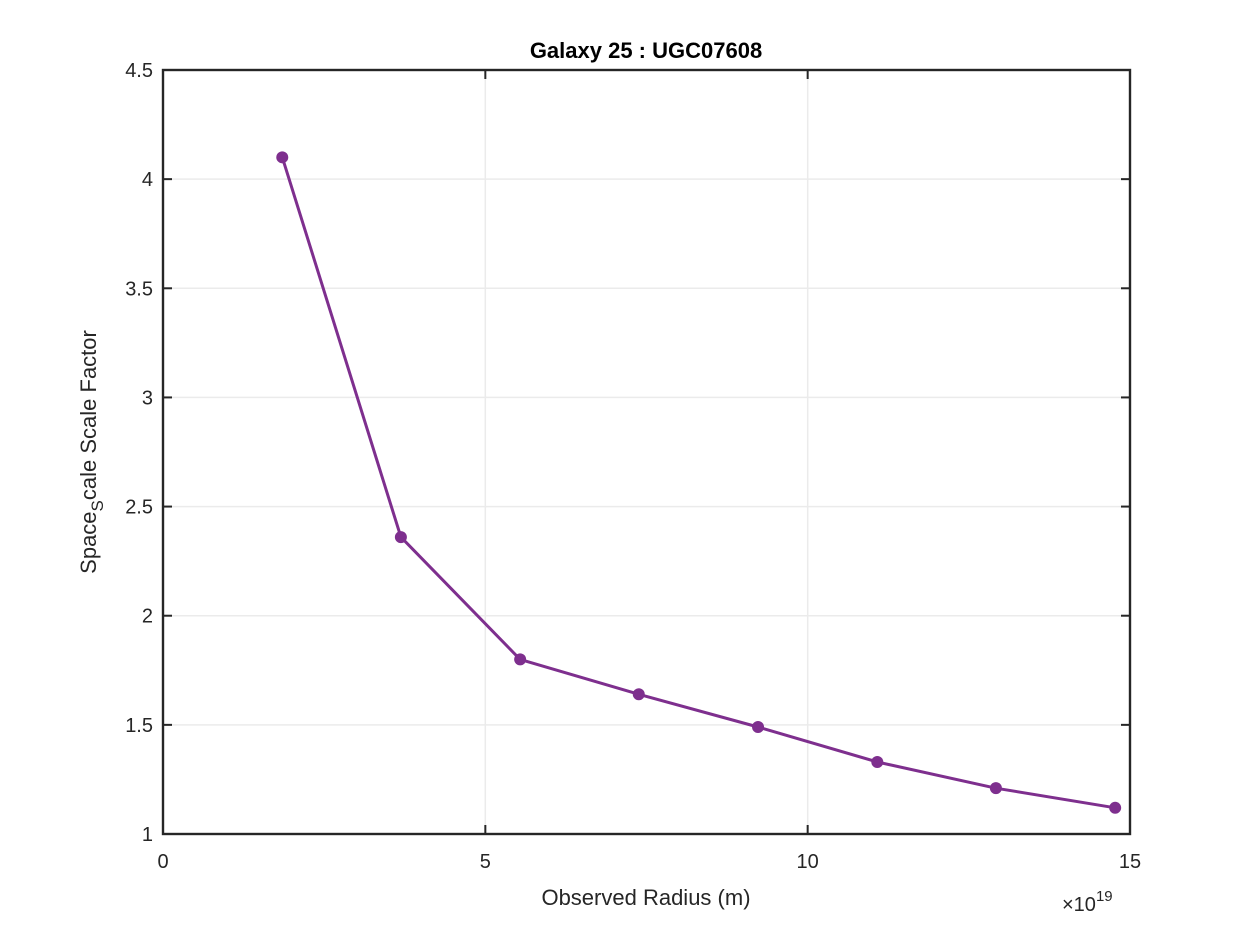 The height and width of the screenshot is (938, 1250). I want to click on y-axis-label: SpaceScale Scale Factor, so click(91, 452).